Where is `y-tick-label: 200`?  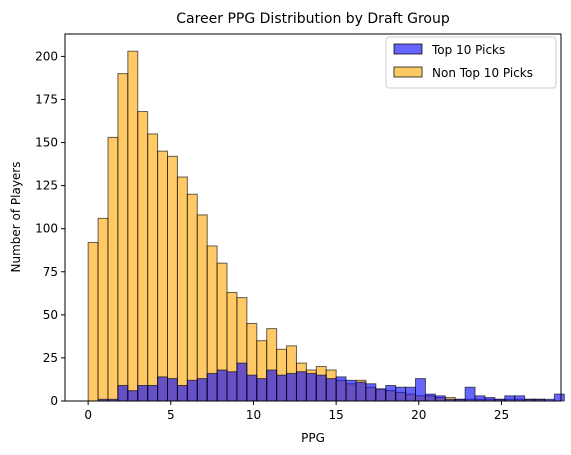
y-tick-label: 200 is located at coordinates (46, 56).